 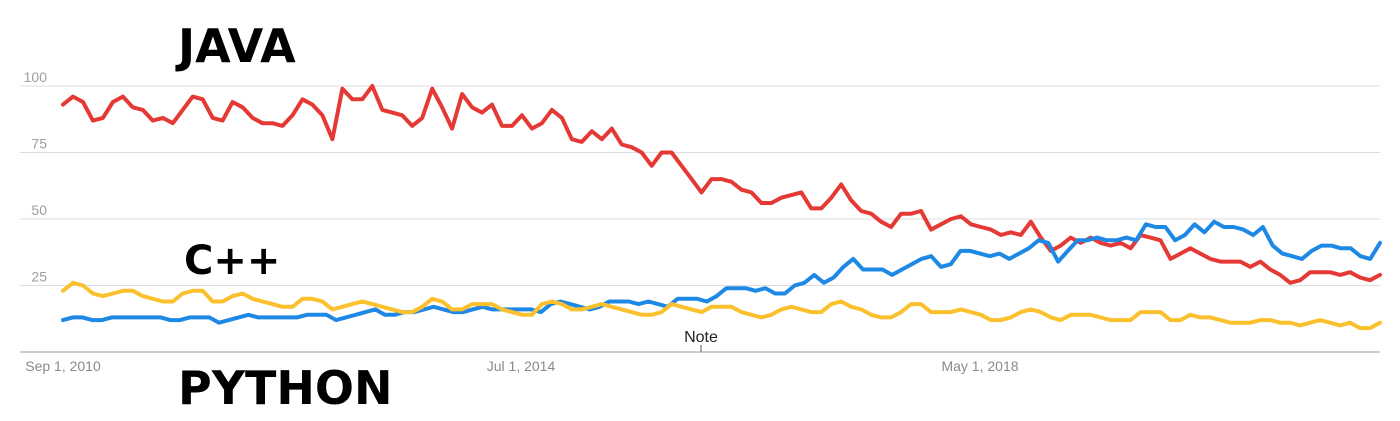 What do you see at coordinates (39, 144) in the screenshot?
I see `y-tick-label: 75` at bounding box center [39, 144].